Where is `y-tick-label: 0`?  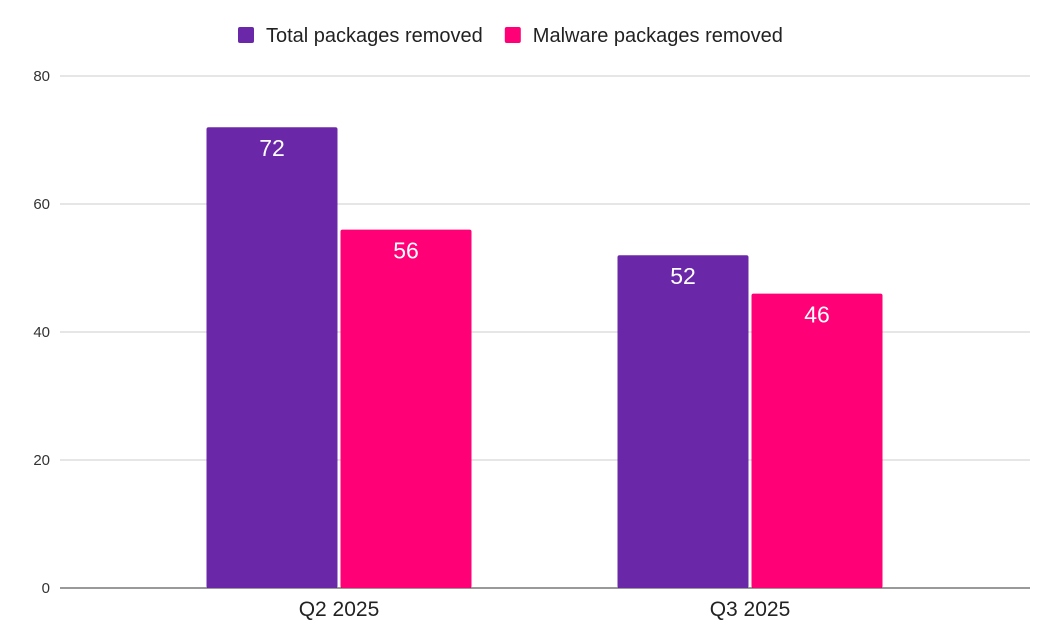 y-tick-label: 0 is located at coordinates (46, 588).